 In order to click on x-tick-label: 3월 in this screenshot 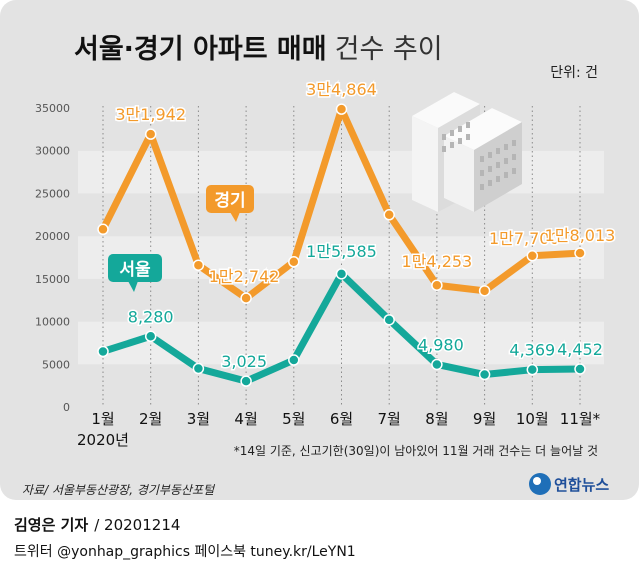, I will do `click(198, 419)`.